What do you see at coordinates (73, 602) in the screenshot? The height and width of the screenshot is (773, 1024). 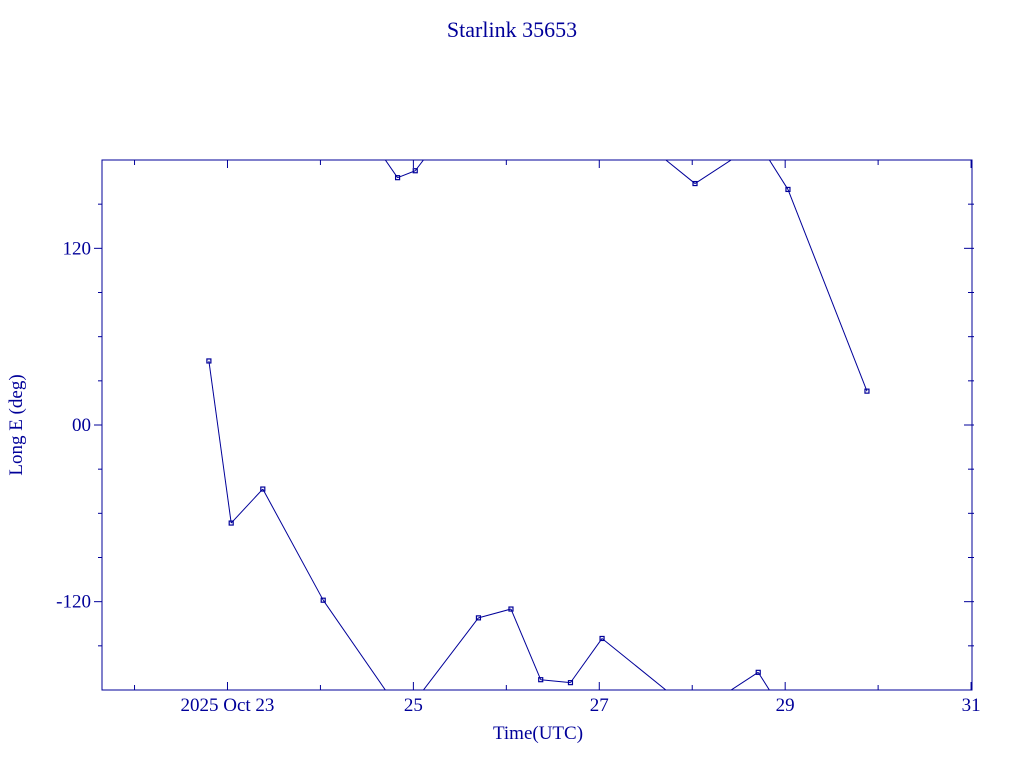 I see `y-tick-label: -120` at bounding box center [73, 602].